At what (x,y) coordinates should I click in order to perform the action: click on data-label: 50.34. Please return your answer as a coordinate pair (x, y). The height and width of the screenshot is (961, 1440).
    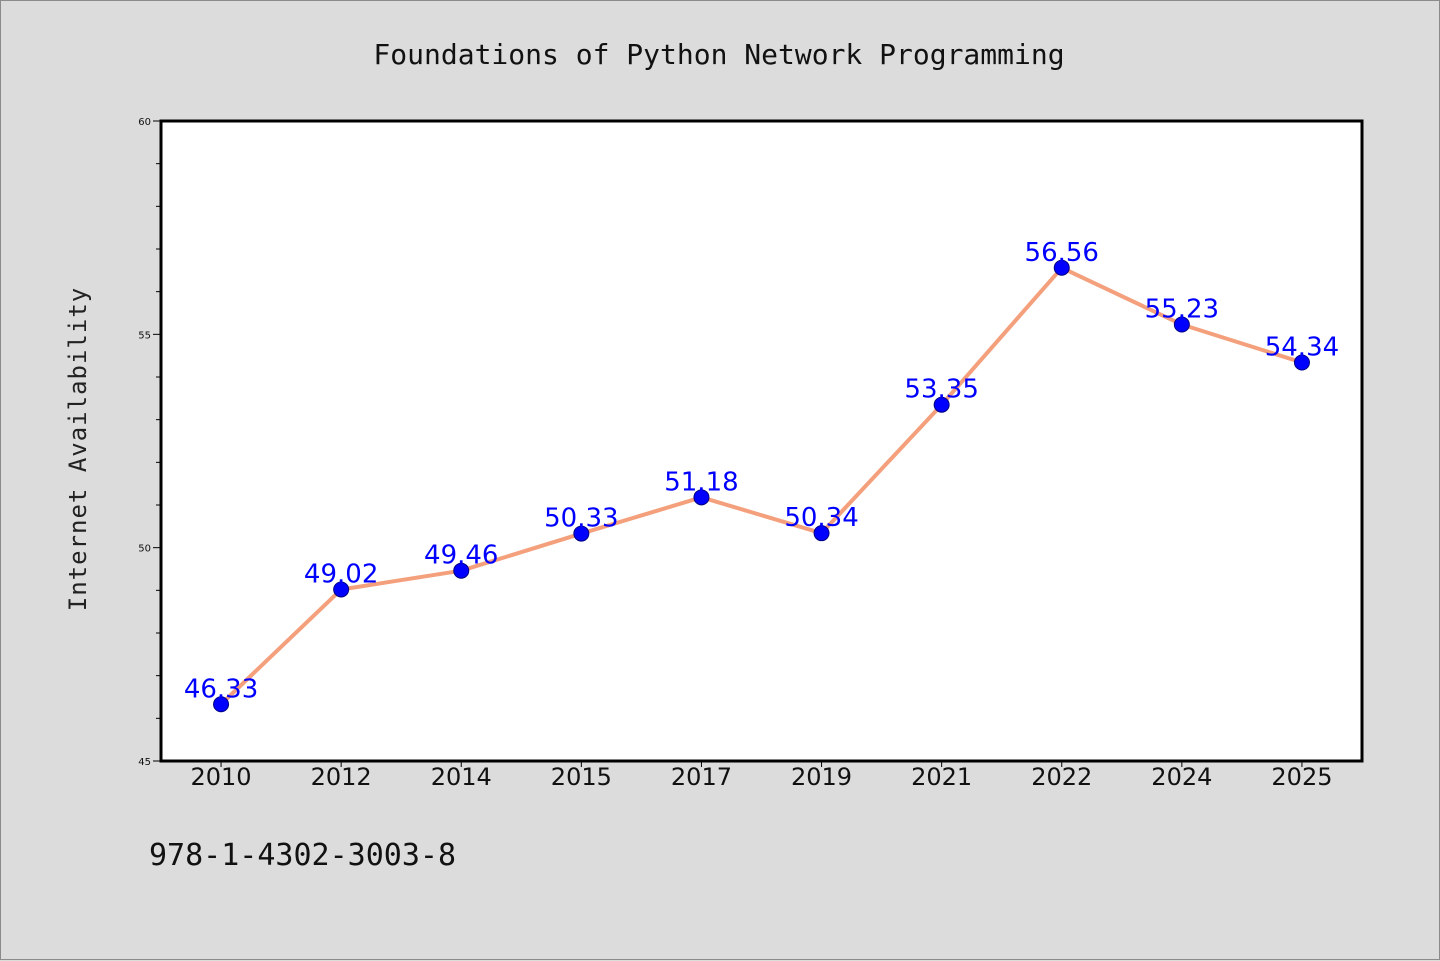
    Looking at the image, I should click on (821, 518).